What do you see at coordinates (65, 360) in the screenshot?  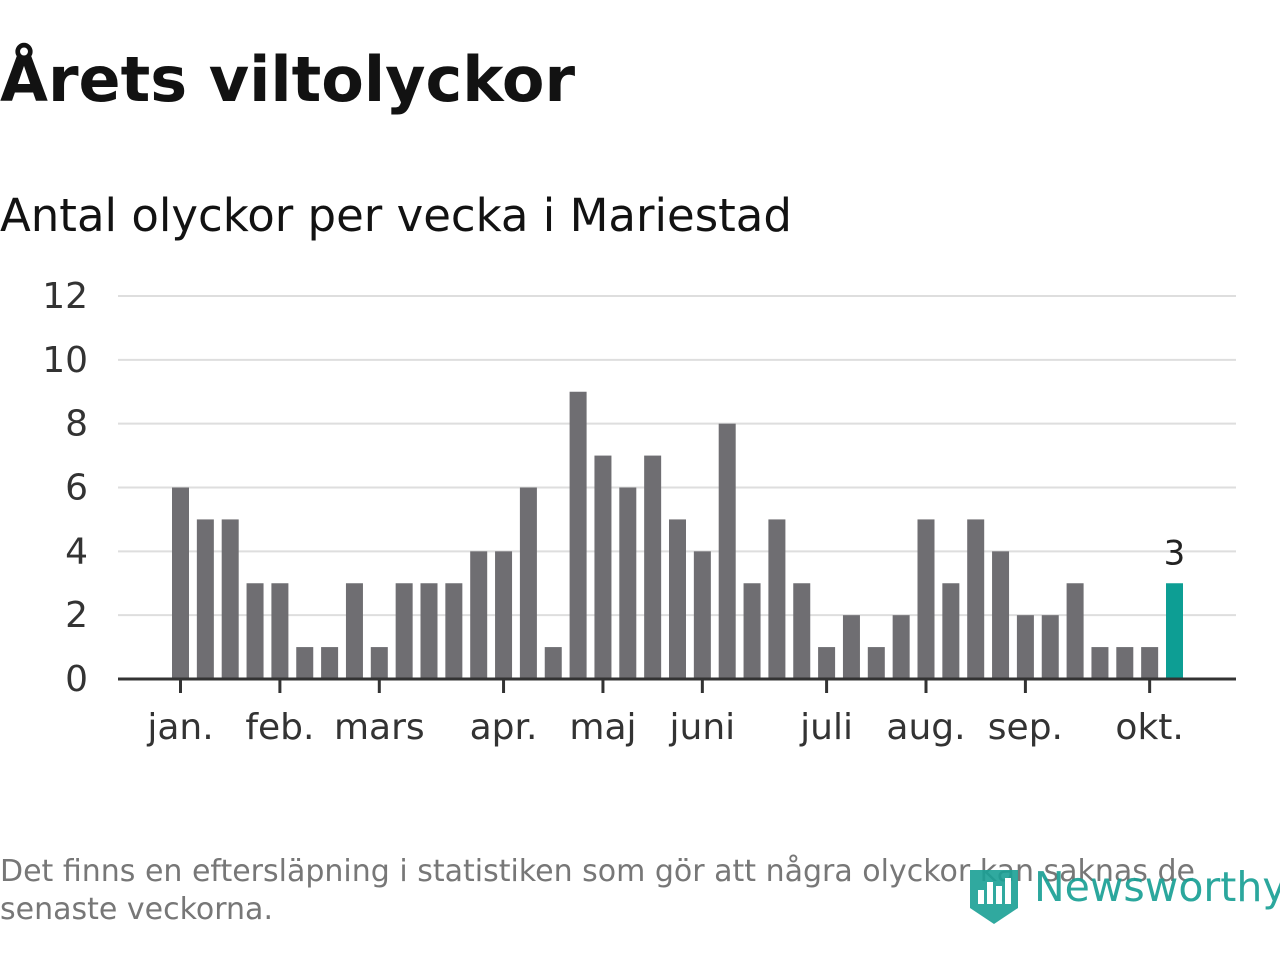 I see `y-tick-label: 10` at bounding box center [65, 360].